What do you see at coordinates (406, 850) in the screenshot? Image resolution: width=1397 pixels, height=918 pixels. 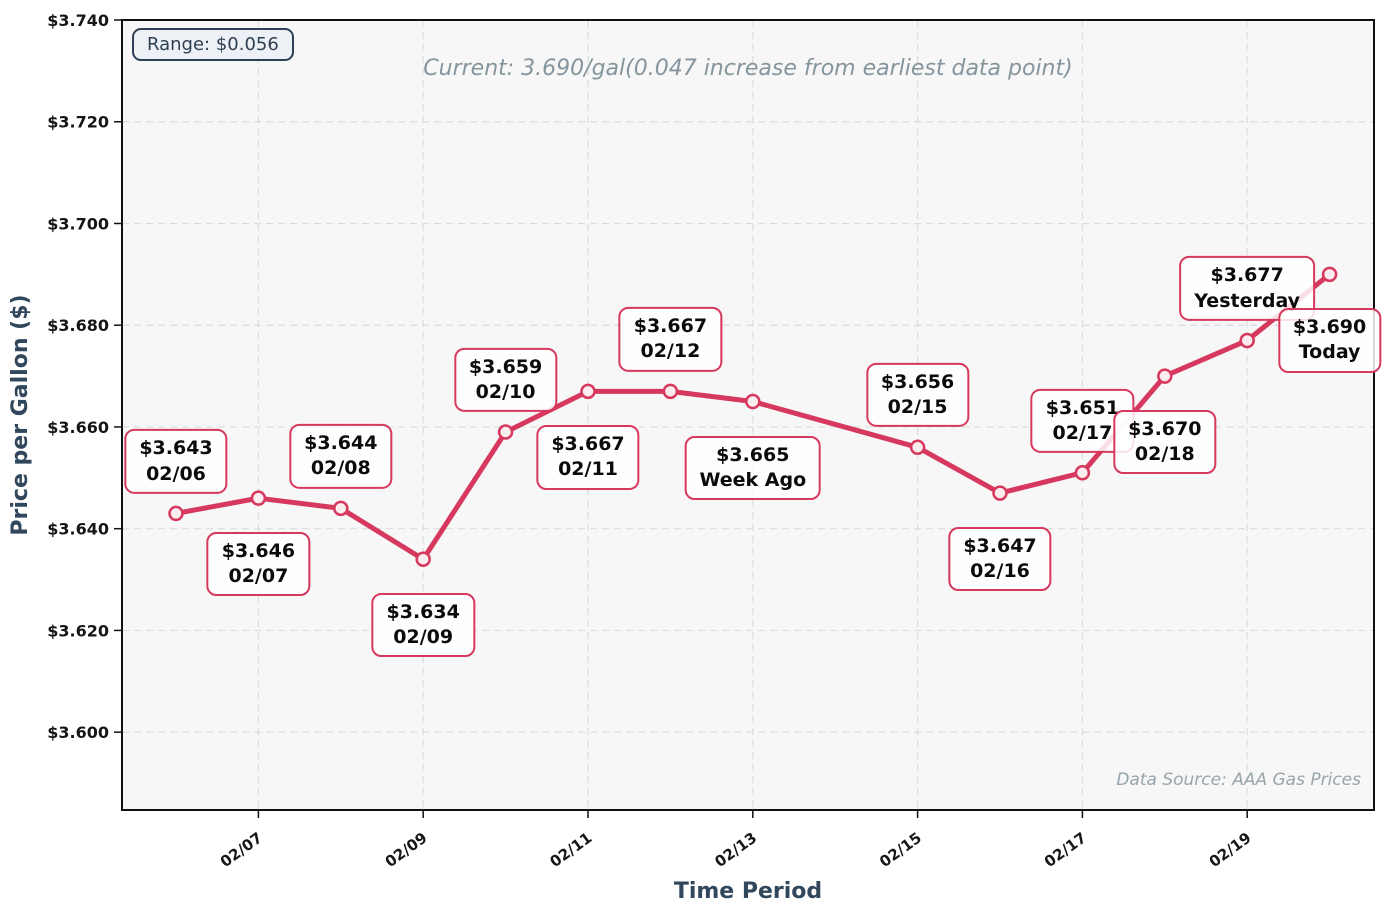 I see `x-tick-label: 02/09` at bounding box center [406, 850].